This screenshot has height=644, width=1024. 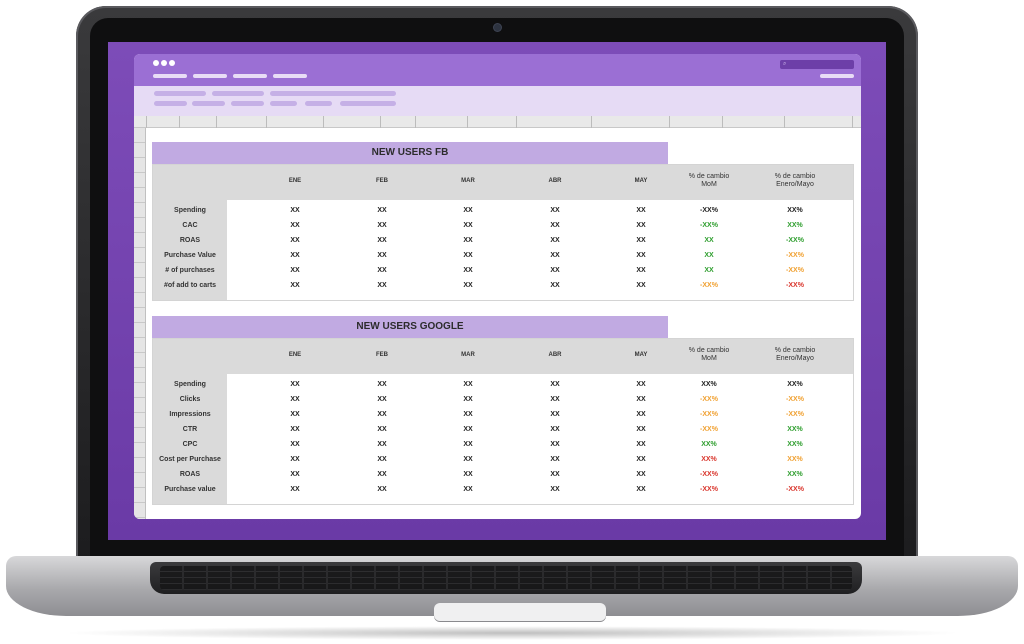 What do you see at coordinates (172, 63) in the screenshot?
I see `window-maximize-dot` at bounding box center [172, 63].